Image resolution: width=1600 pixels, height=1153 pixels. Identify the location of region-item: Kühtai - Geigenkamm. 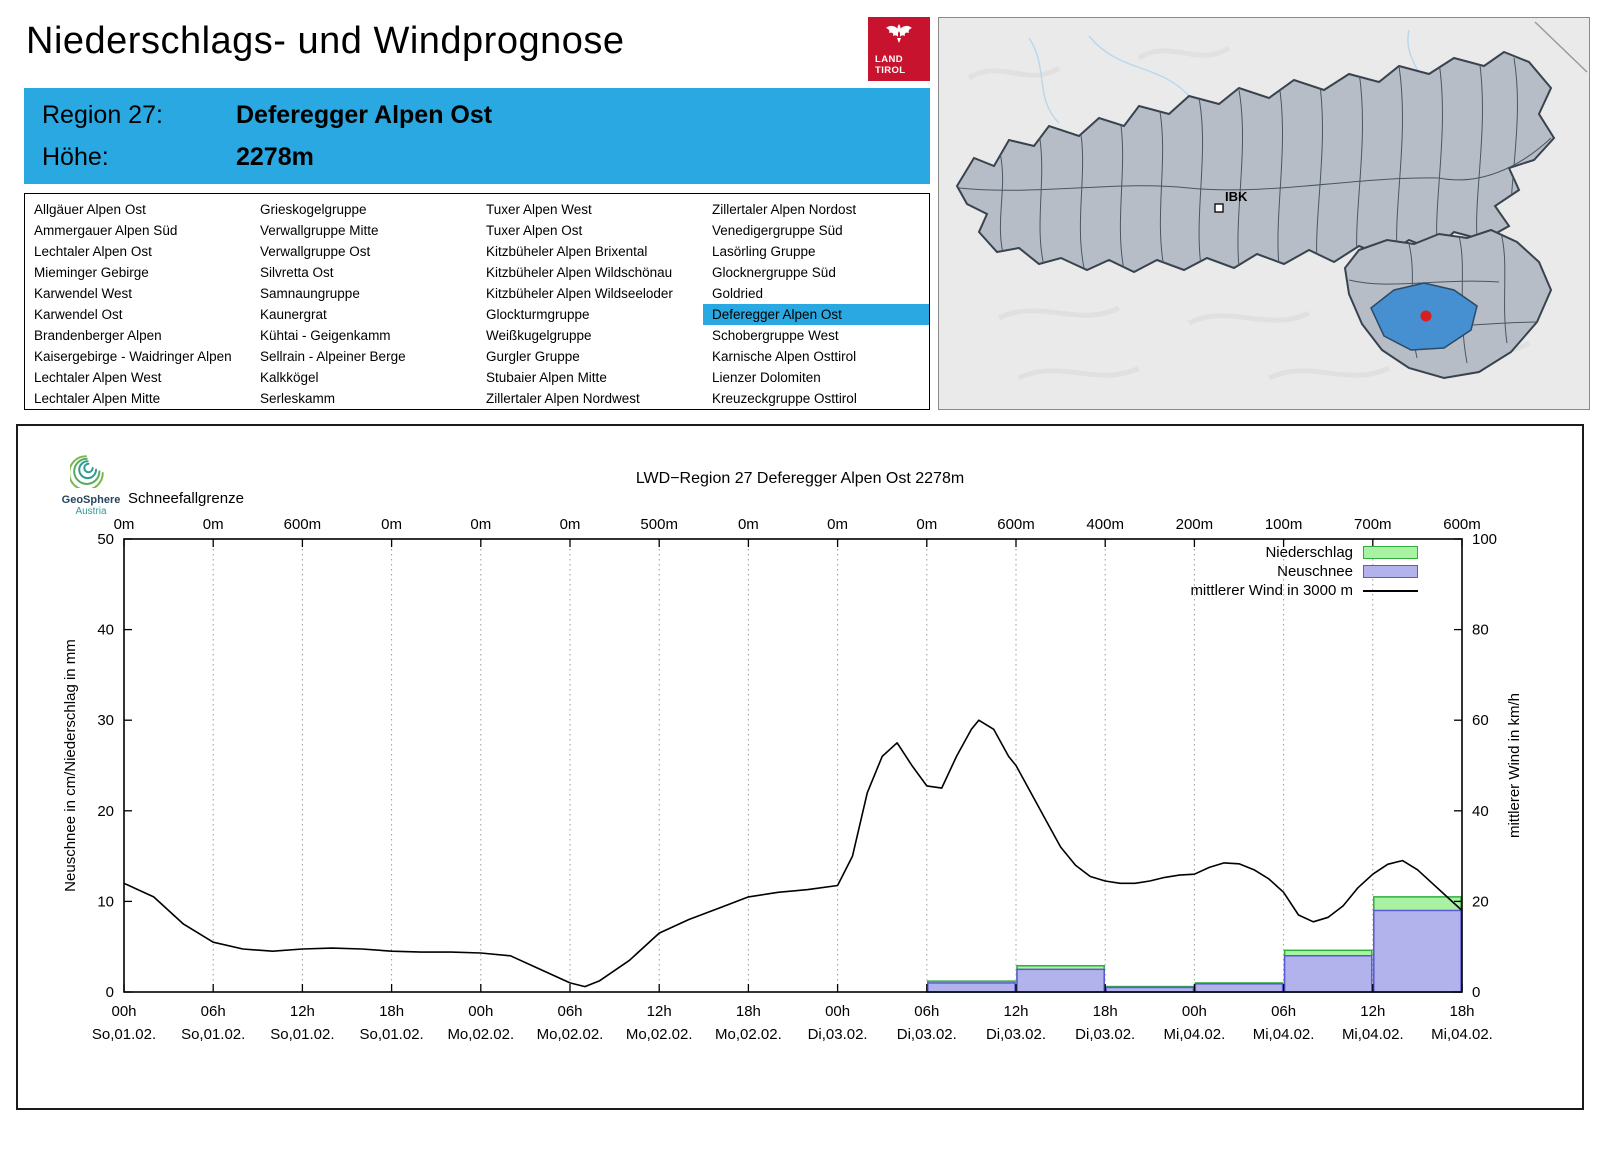
(325, 335).